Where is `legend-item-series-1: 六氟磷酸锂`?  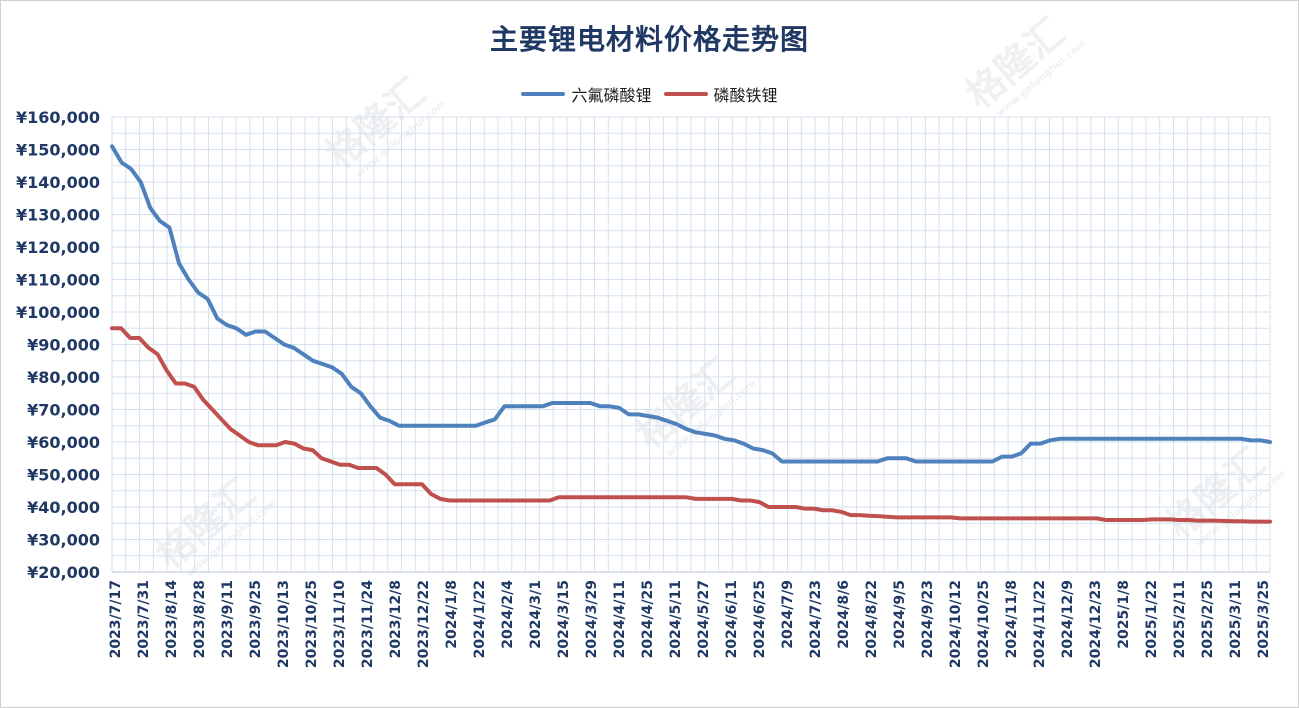
legend-item-series-1: 六氟磷酸锂 is located at coordinates (586, 94).